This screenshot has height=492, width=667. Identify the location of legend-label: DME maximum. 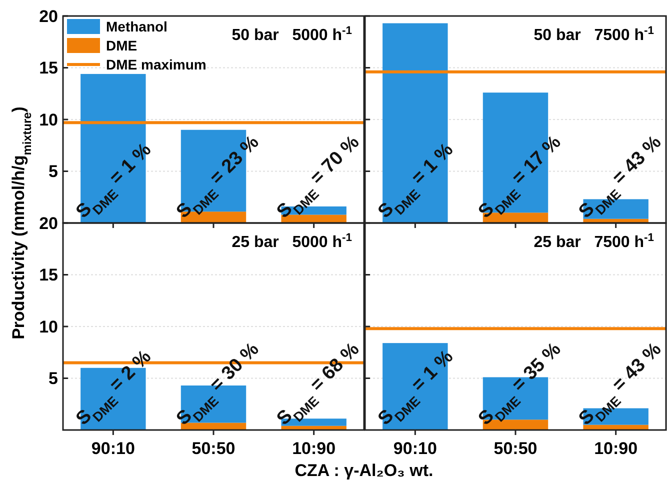
(156, 64).